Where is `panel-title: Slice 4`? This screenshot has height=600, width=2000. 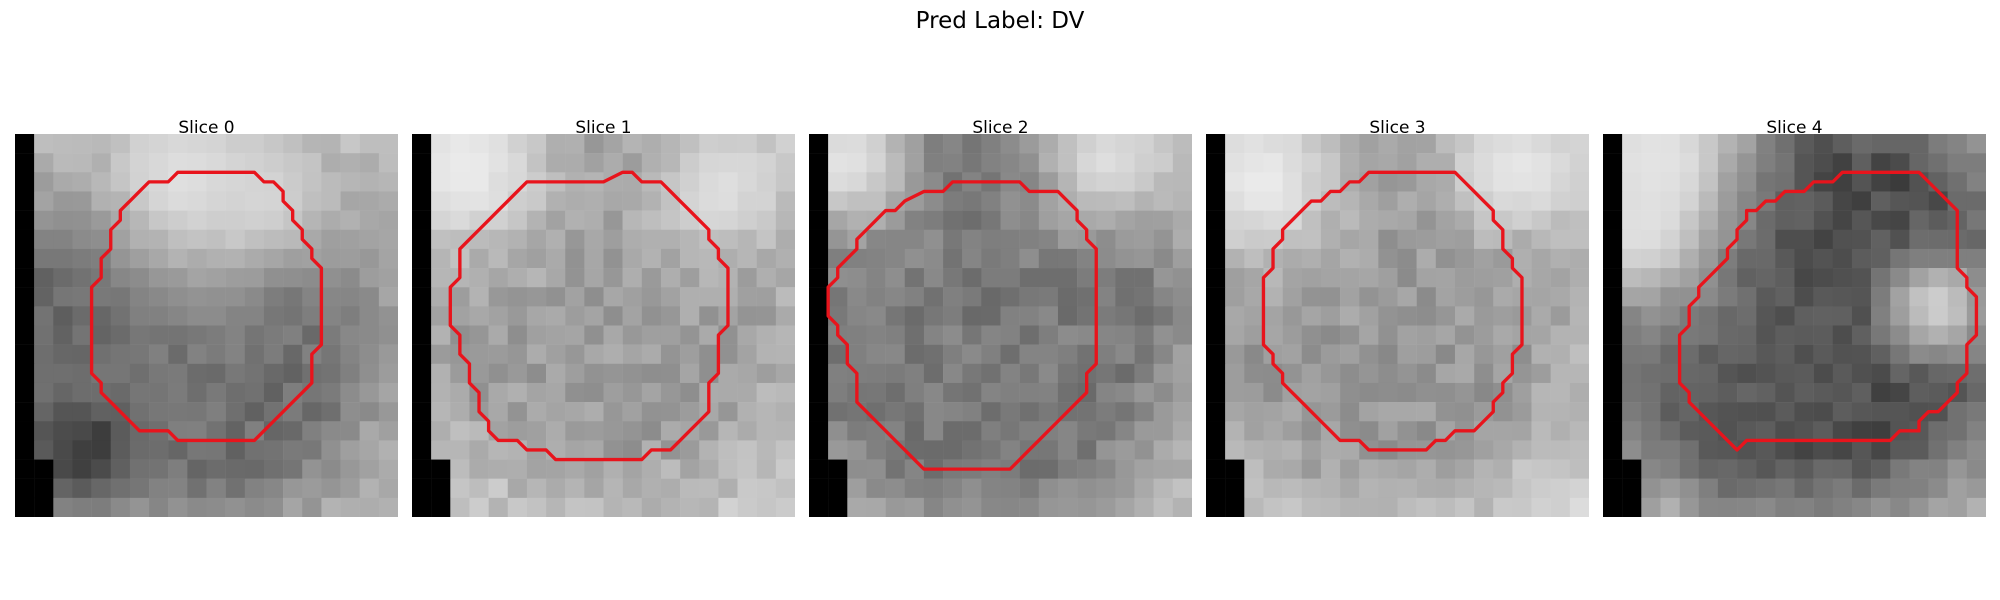
panel-title: Slice 4 is located at coordinates (1794, 128).